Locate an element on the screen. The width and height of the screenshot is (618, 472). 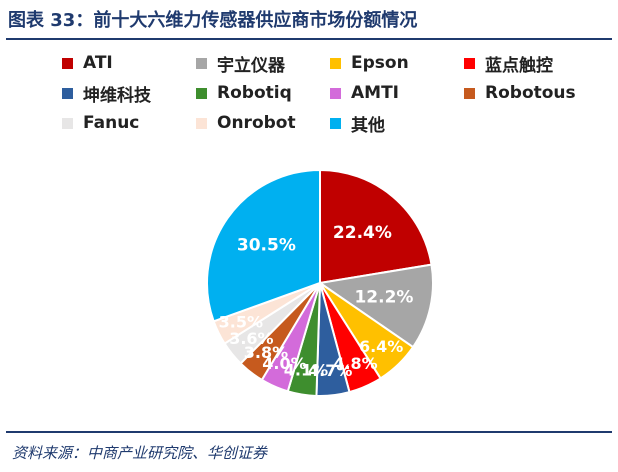
legend-item: Epson is located at coordinates (369, 63).